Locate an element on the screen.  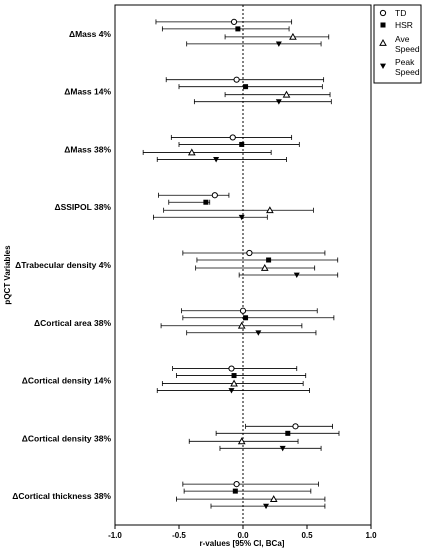
x-axis-title: r-values [95% CI, BCa] is located at coordinates (242, 543).